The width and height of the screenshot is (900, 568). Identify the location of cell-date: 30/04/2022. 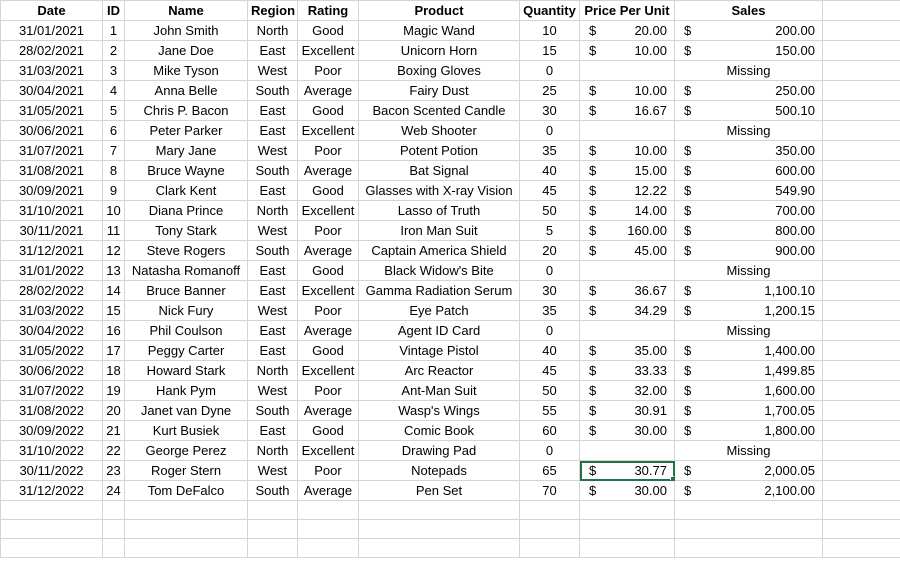
(51, 330).